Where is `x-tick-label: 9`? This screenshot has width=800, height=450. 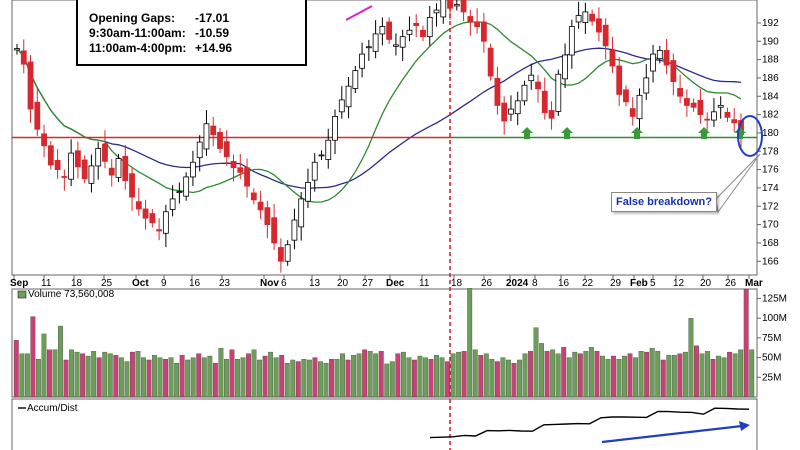 x-tick-label: 9 is located at coordinates (164, 283).